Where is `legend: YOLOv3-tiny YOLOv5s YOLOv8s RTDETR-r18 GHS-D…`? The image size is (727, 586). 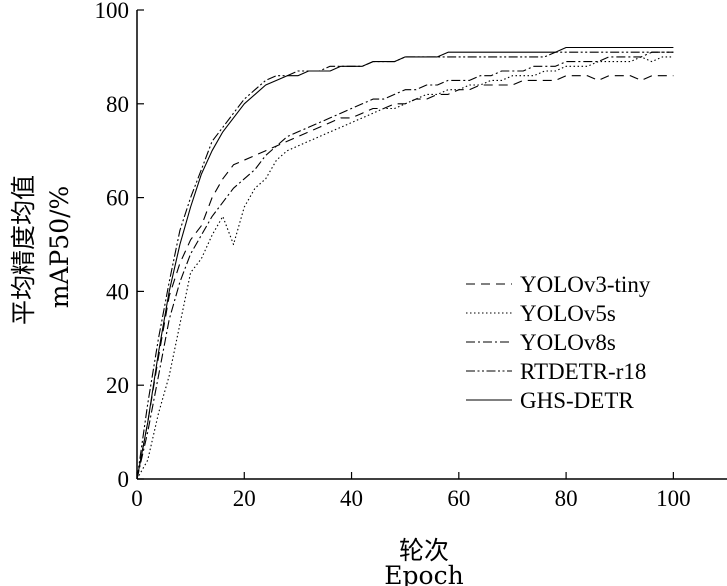
legend: YOLOv3-tiny YOLOv5s YOLOv8s RTDETR-r18 GHS-D… is located at coordinates (558, 342).